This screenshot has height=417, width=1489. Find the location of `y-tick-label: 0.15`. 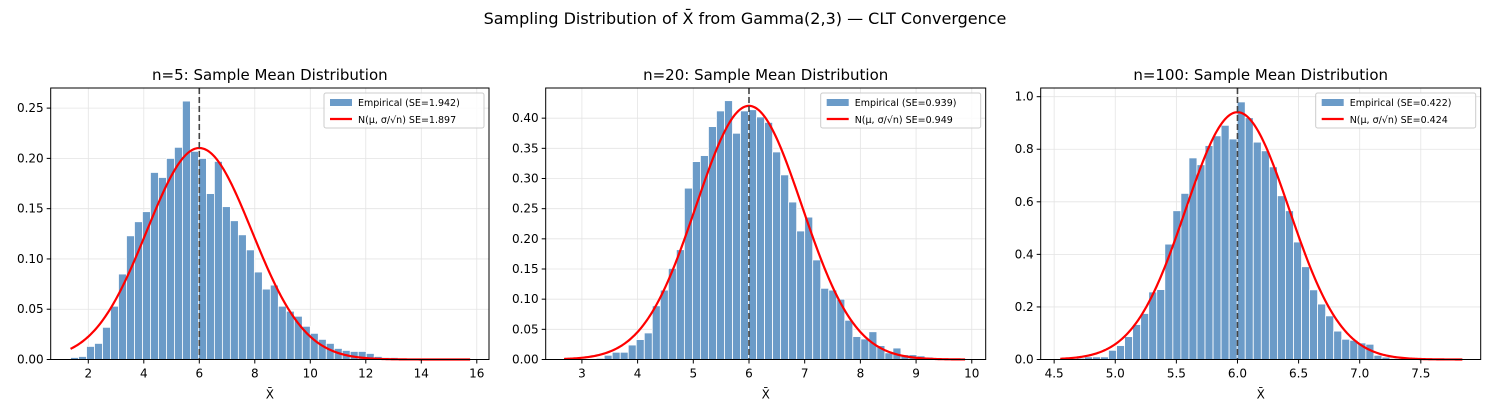

y-tick-label: 0.15 is located at coordinates (525, 269).